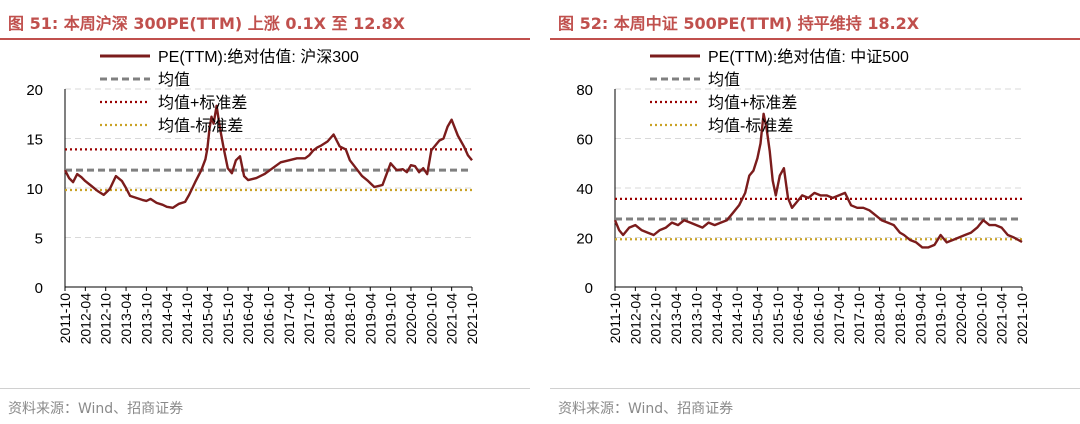  Describe the element at coordinates (584, 90) in the screenshot. I see `y-tick-label: 80` at that location.